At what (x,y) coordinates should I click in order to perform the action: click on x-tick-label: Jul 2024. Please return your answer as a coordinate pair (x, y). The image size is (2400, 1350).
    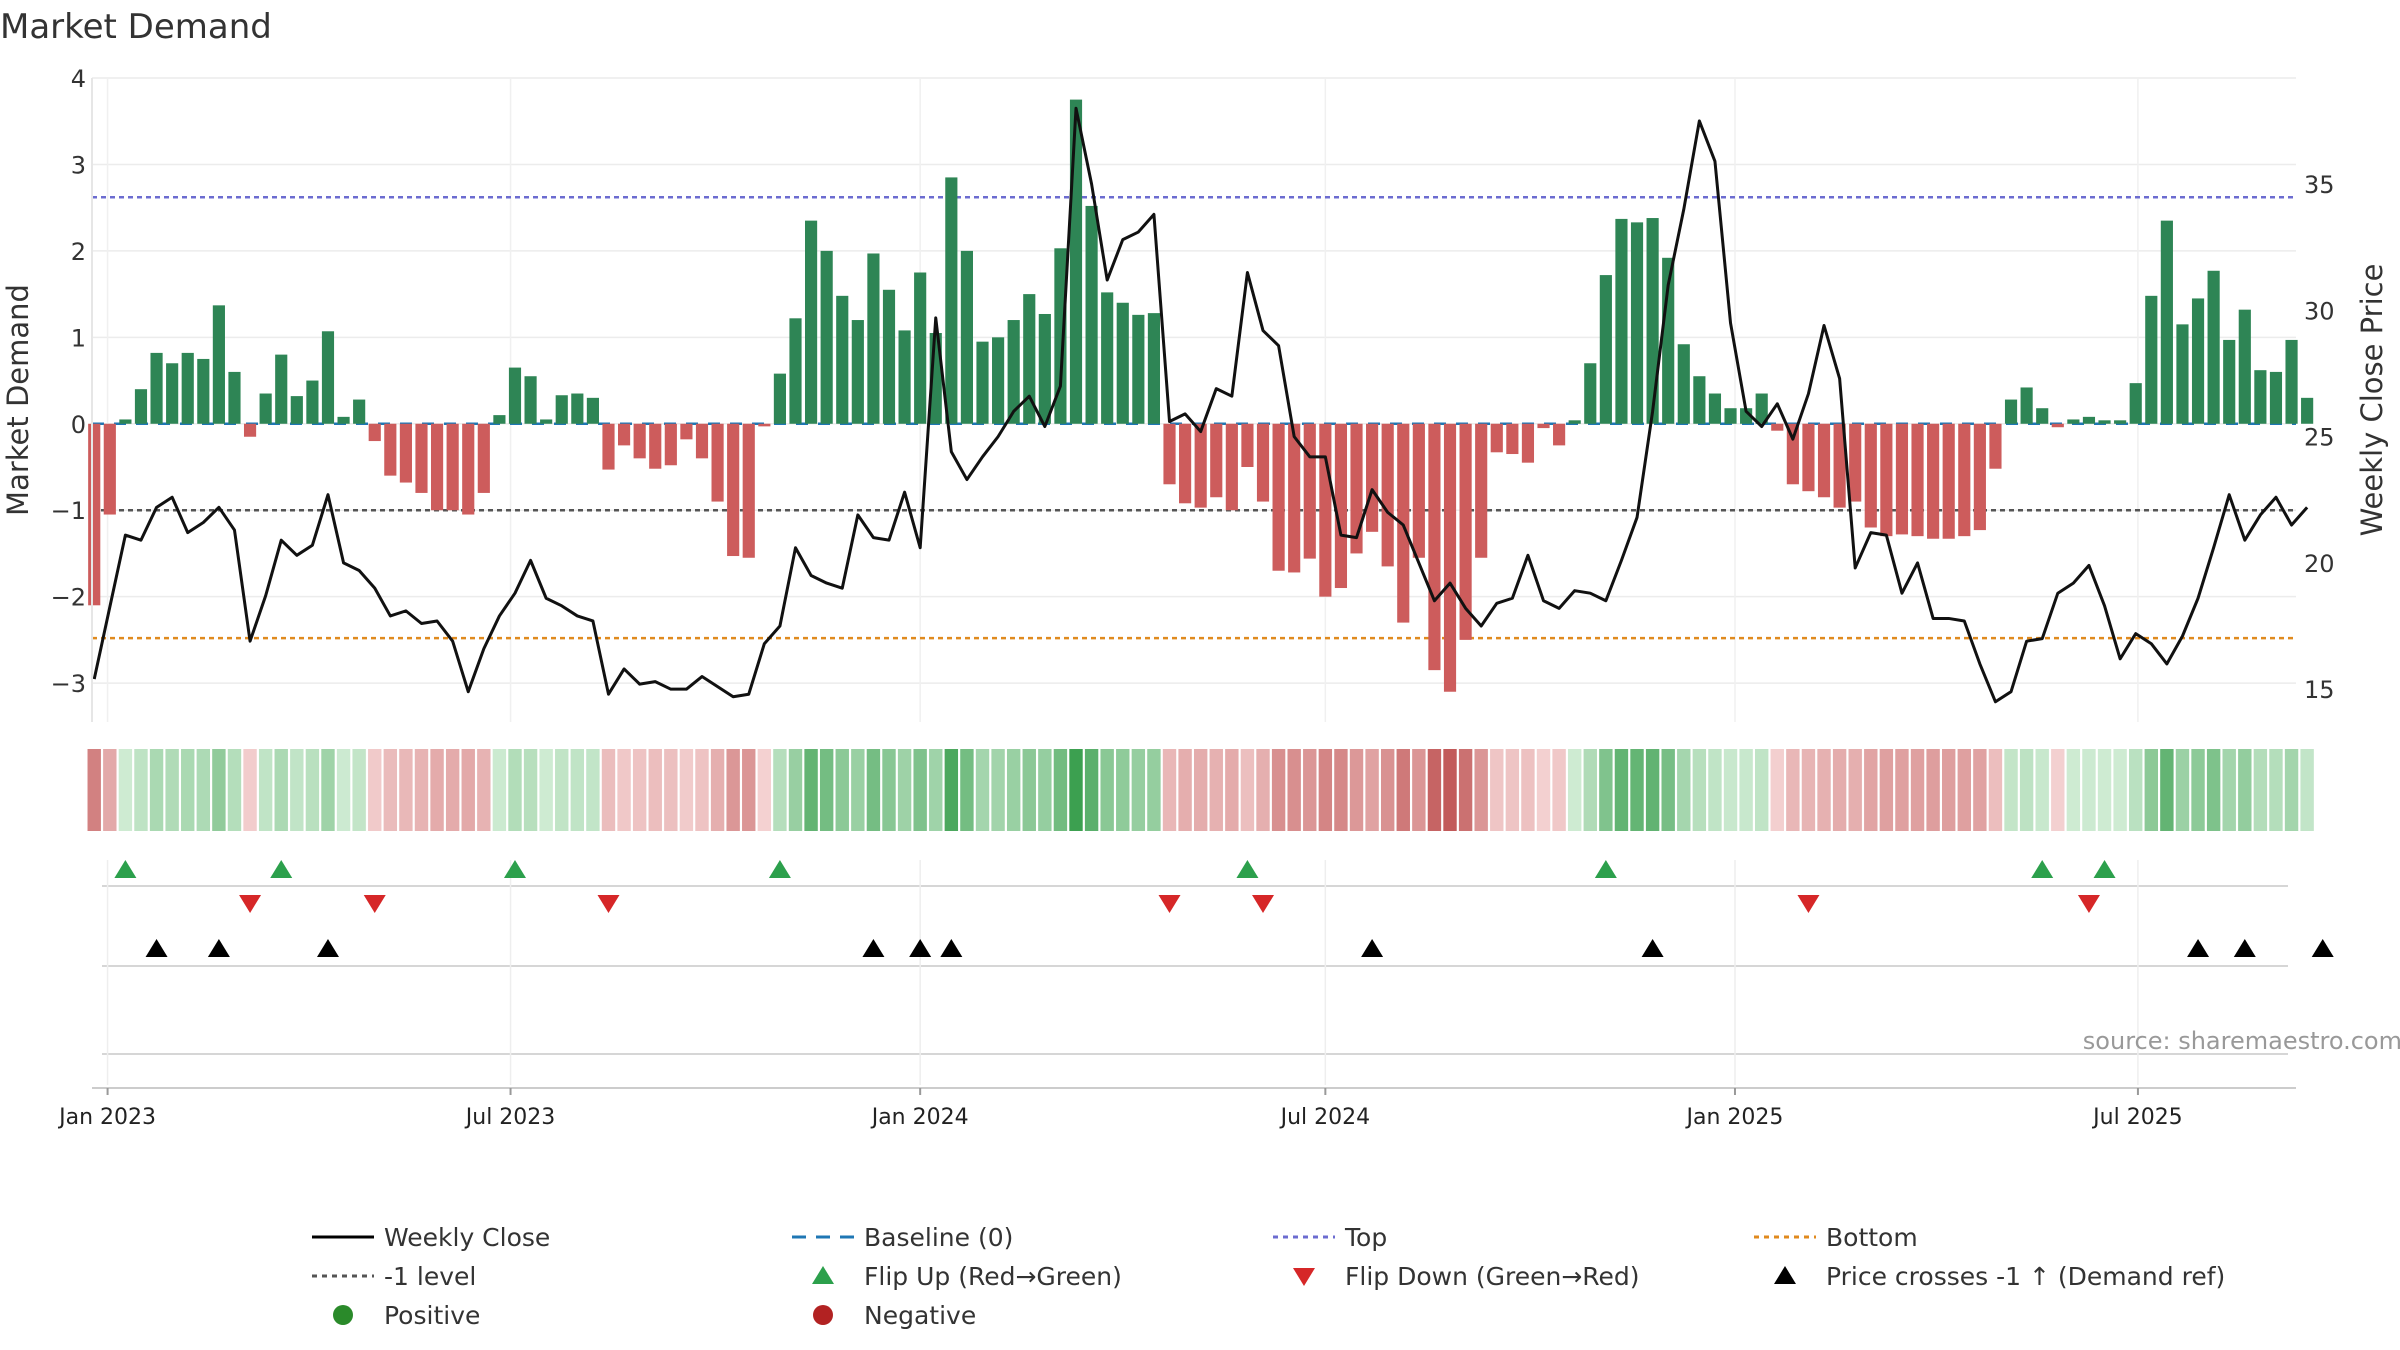
    Looking at the image, I should click on (1325, 1117).